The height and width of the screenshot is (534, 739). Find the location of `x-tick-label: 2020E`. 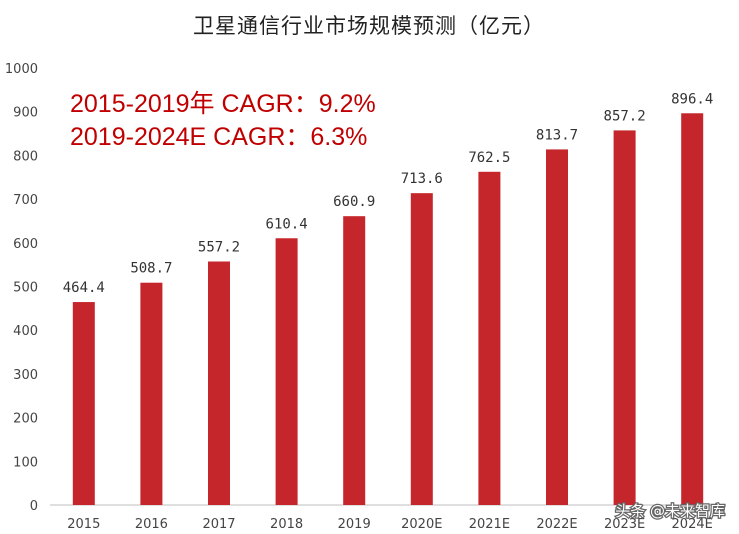

x-tick-label: 2020E is located at coordinates (421, 524).